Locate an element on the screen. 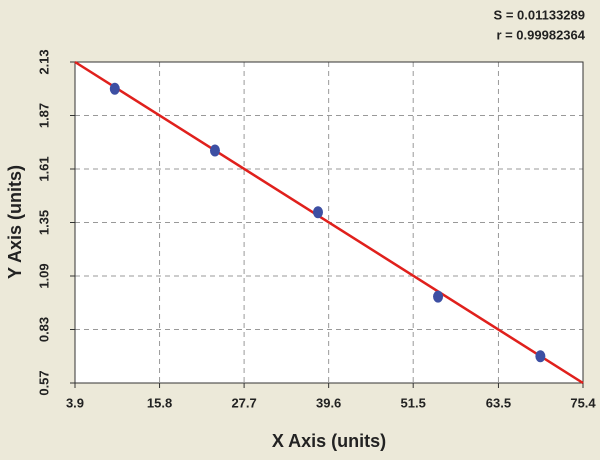  annotation: S = 0.01133289 is located at coordinates (539, 14).